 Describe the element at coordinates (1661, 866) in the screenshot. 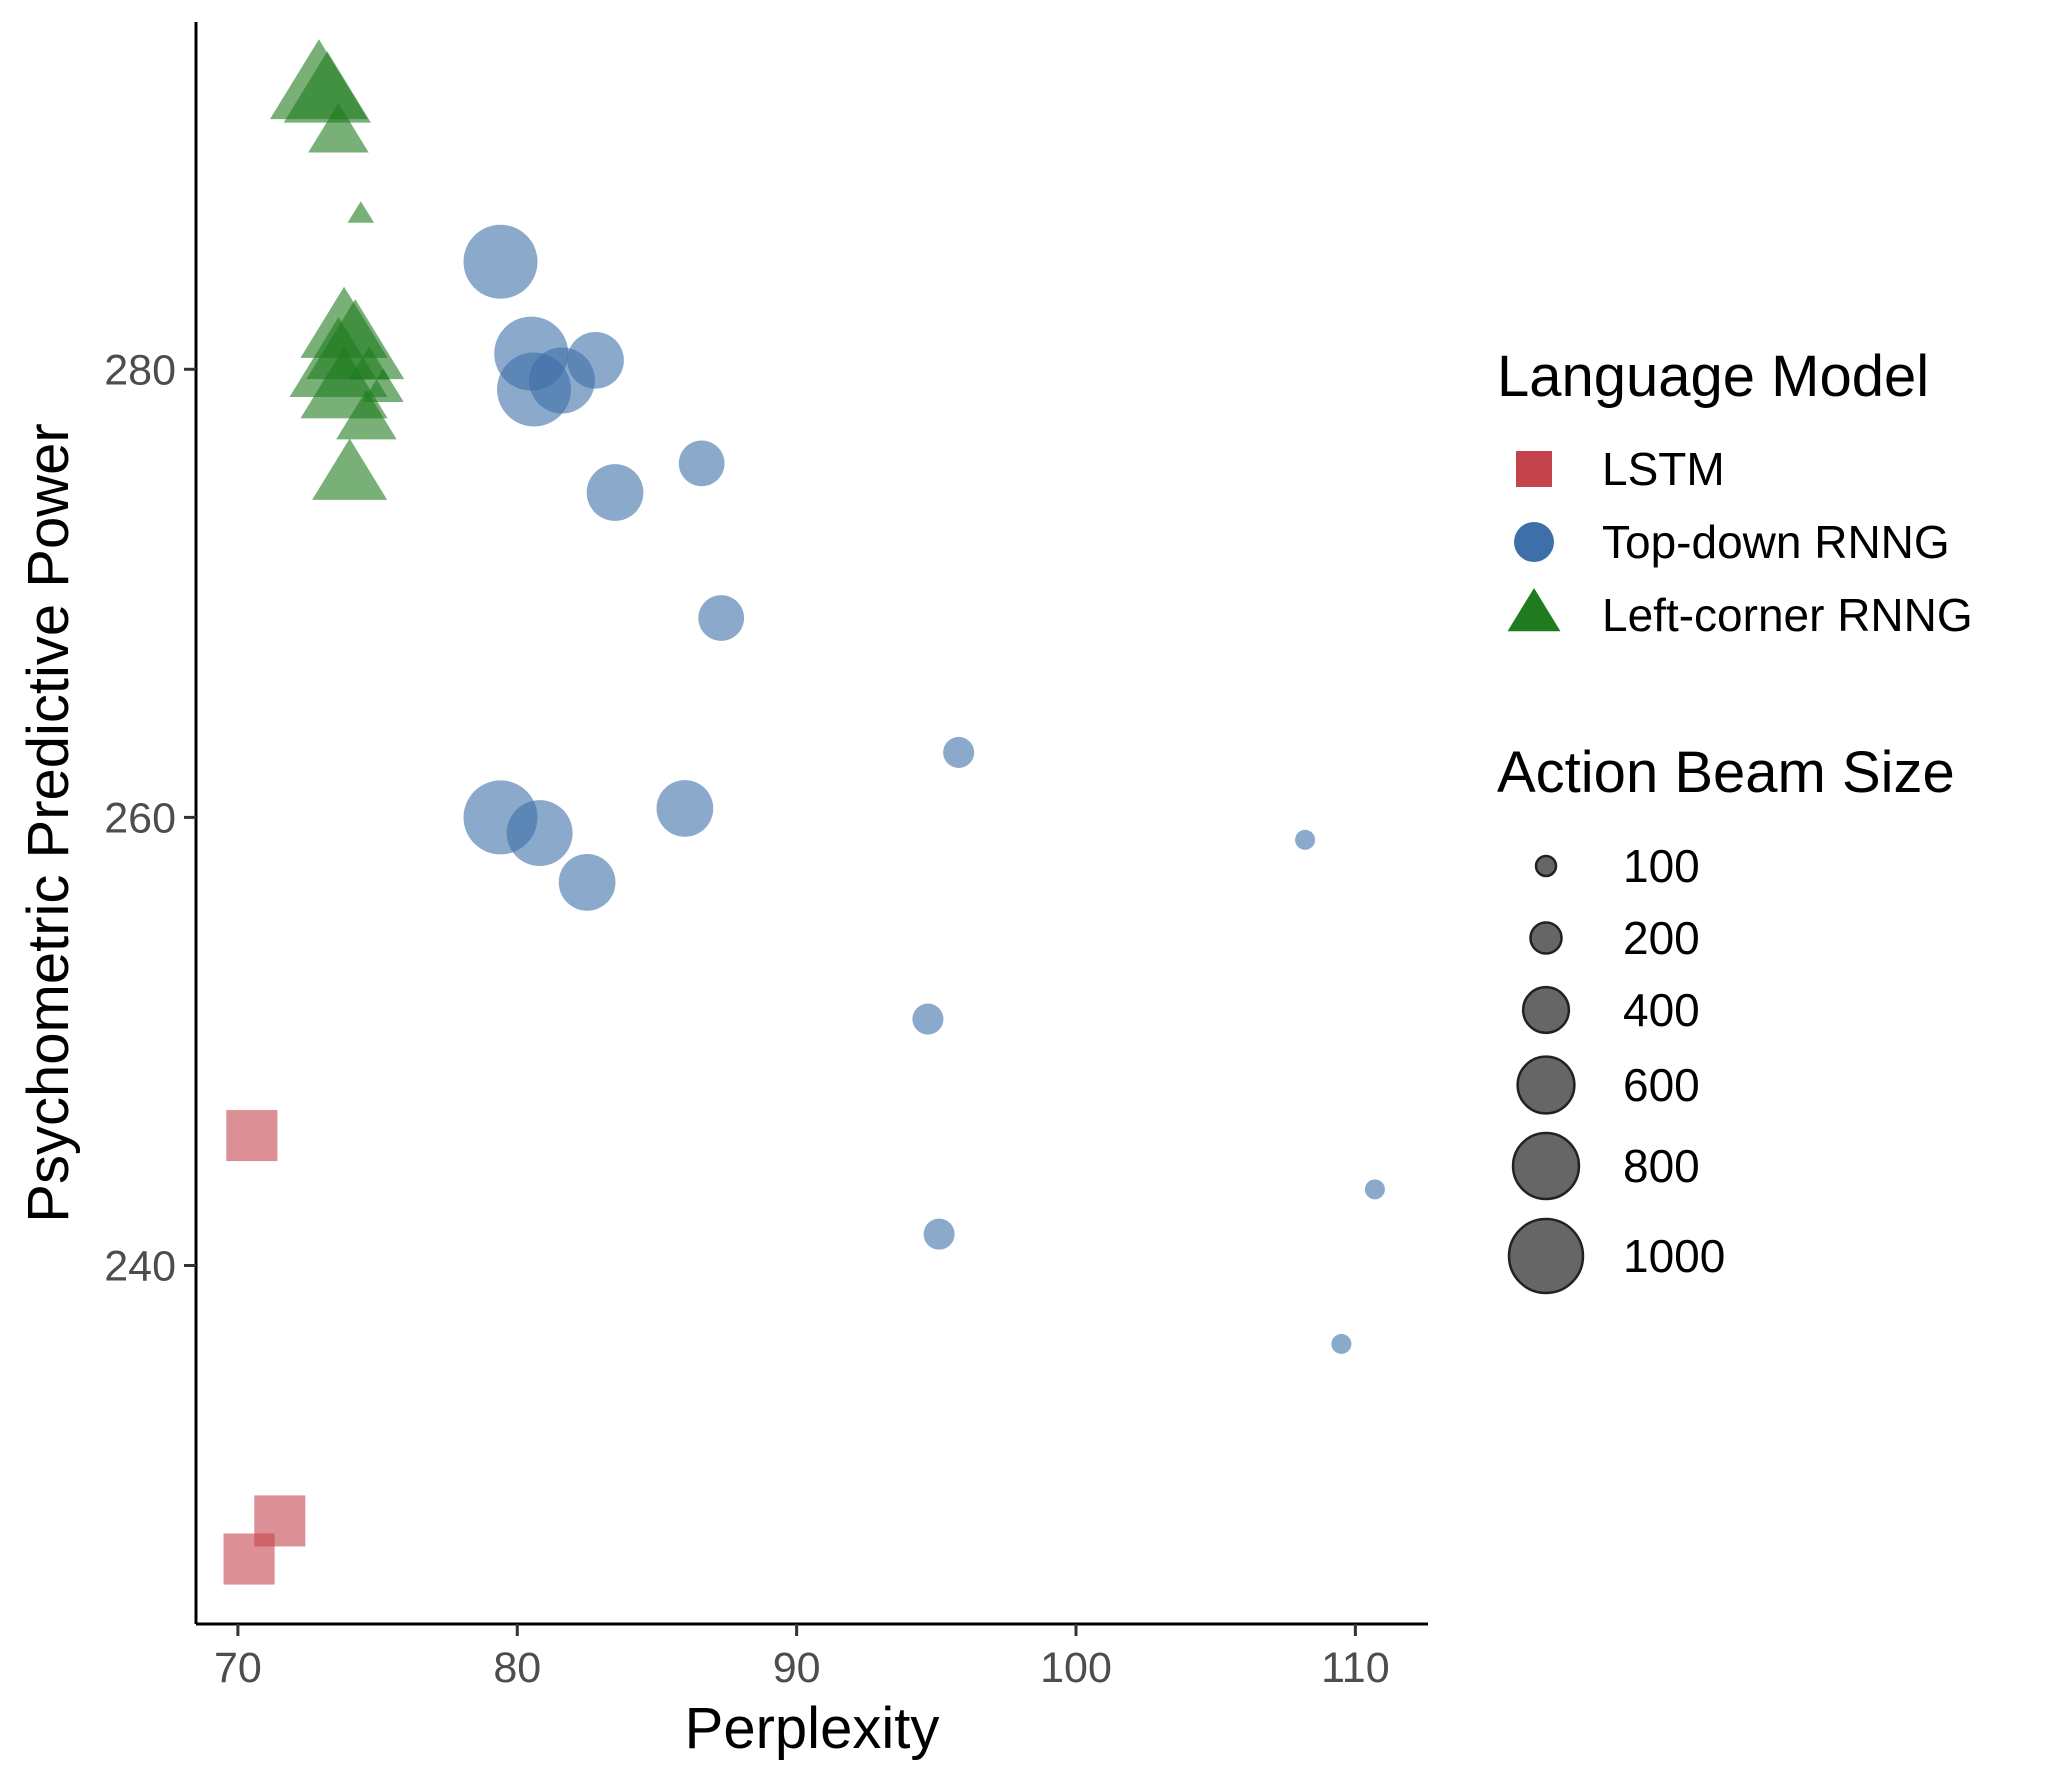

I see `legend-size-label: 100` at that location.